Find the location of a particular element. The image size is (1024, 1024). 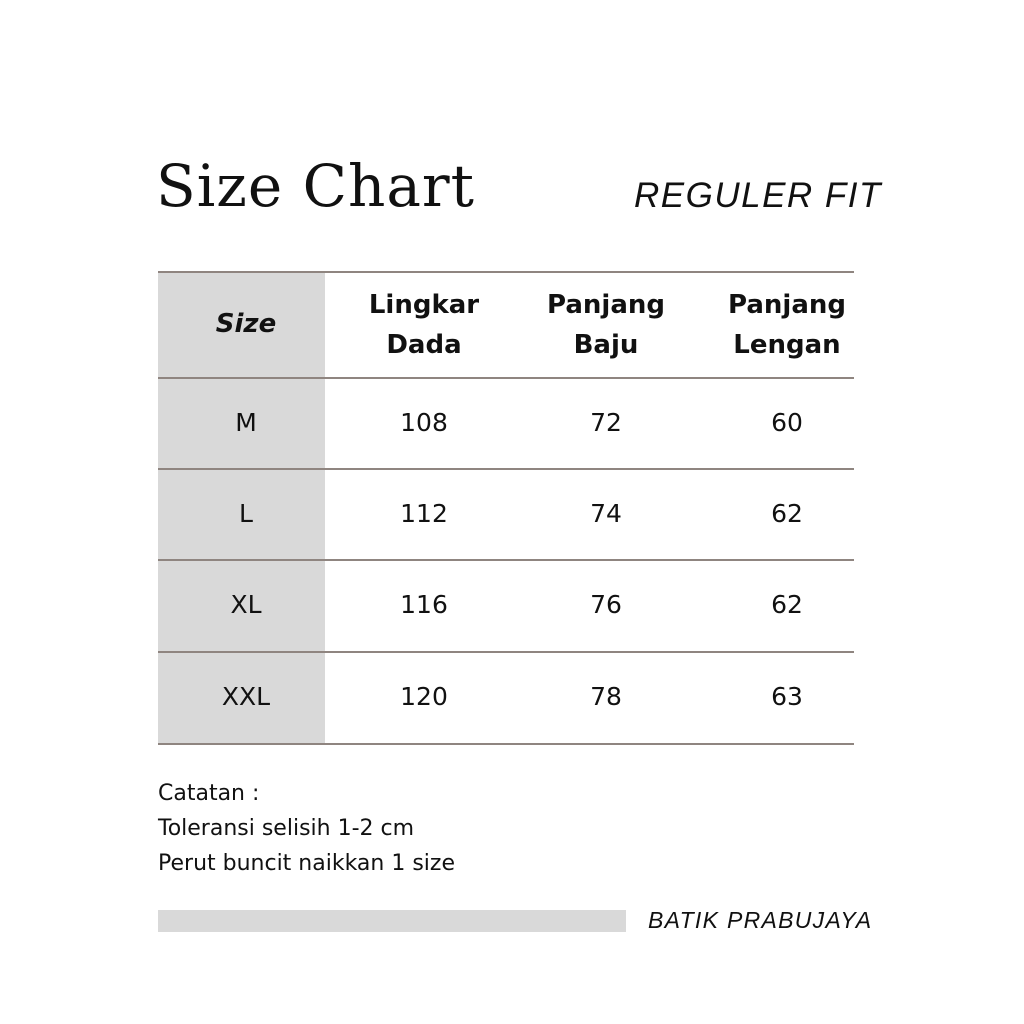

brand-name: BATIK PRABUJAYA is located at coordinates (760, 920).